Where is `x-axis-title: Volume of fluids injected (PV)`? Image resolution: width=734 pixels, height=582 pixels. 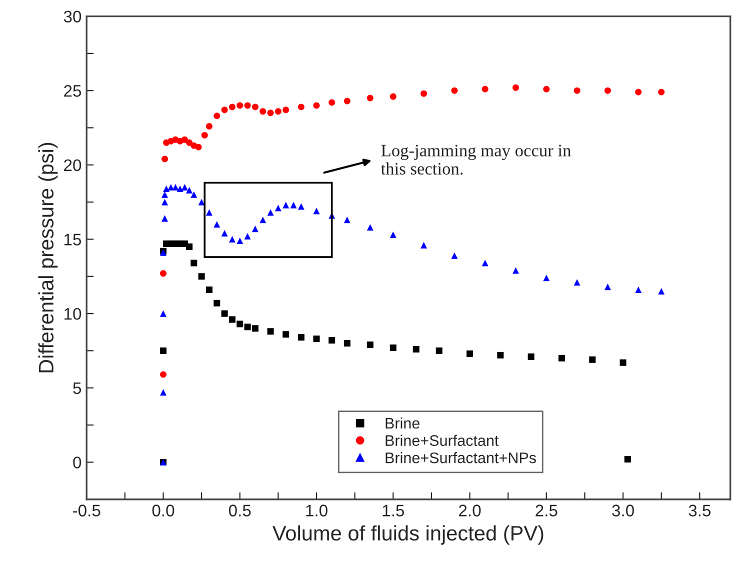
x-axis-title: Volume of fluids injected (PV) is located at coordinates (408, 535).